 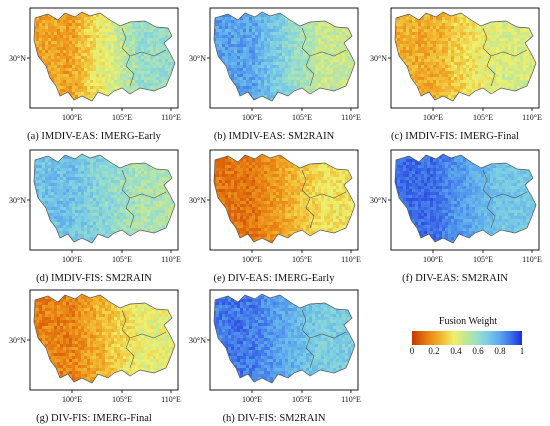 I want to click on fusion-weight-legend: Fusion Weight 0 0.2 0.4 0.6 0.8 1, so click(x=466, y=336).